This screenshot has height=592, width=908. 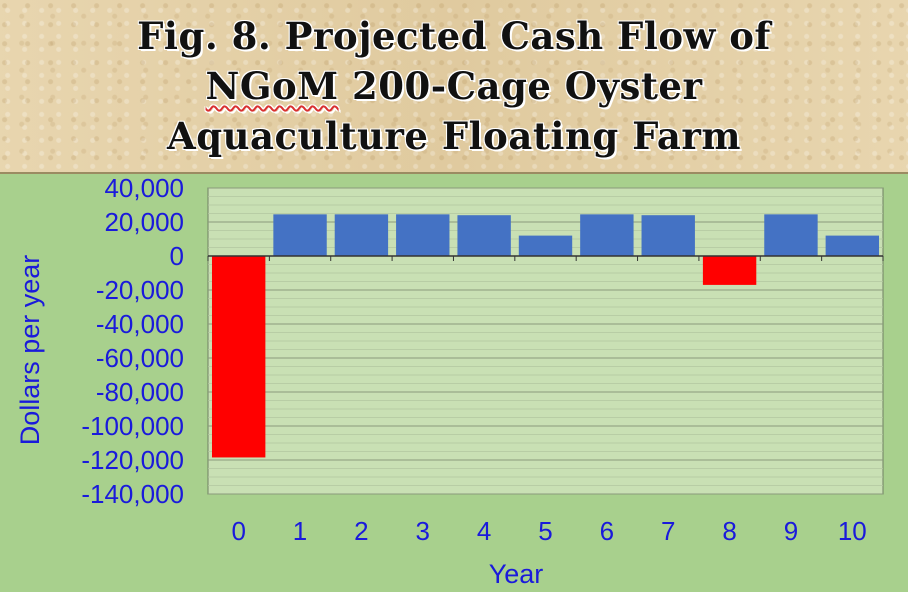 What do you see at coordinates (132, 426) in the screenshot?
I see `y-tick-label: -100,000` at bounding box center [132, 426].